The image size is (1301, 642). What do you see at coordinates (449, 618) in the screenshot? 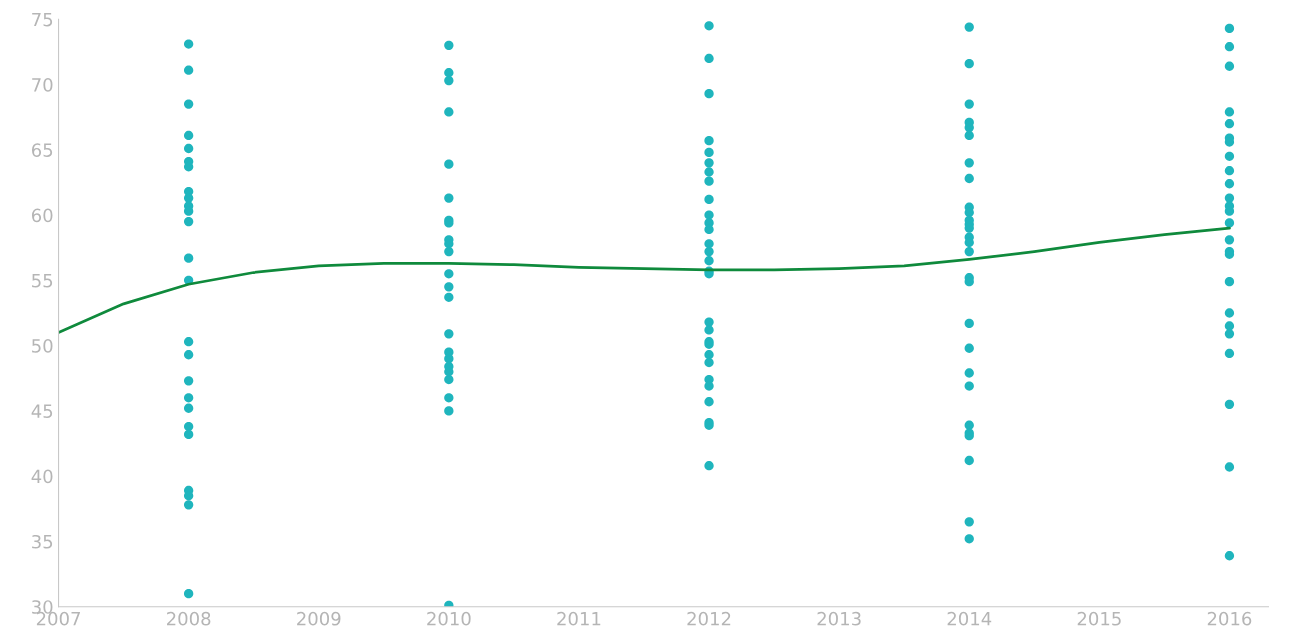
I see `x-tick-label: 2010` at bounding box center [449, 618].